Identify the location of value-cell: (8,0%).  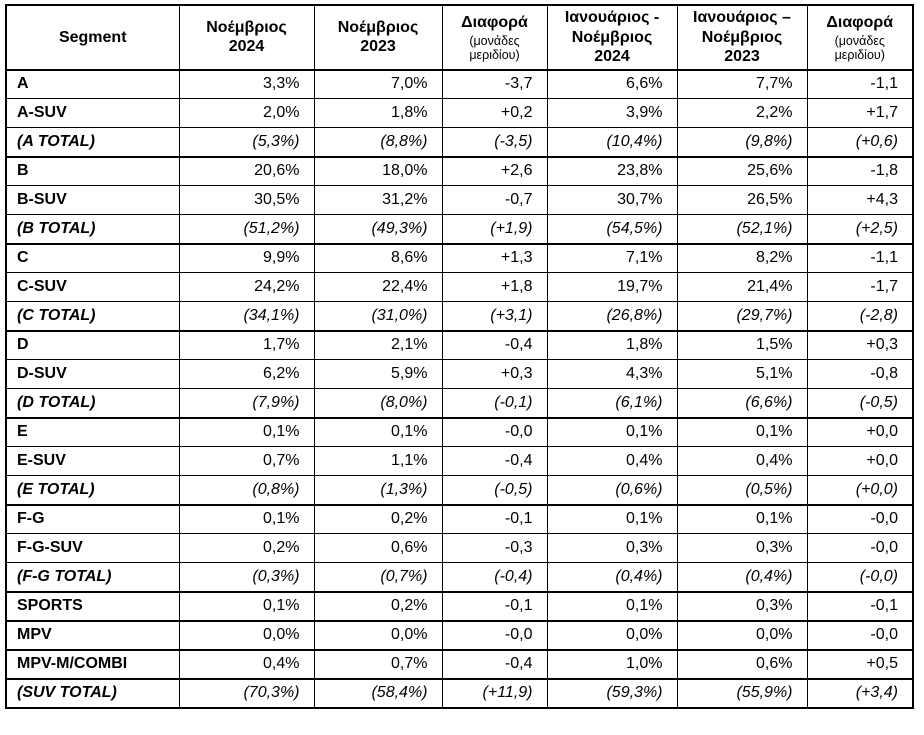
(378, 403).